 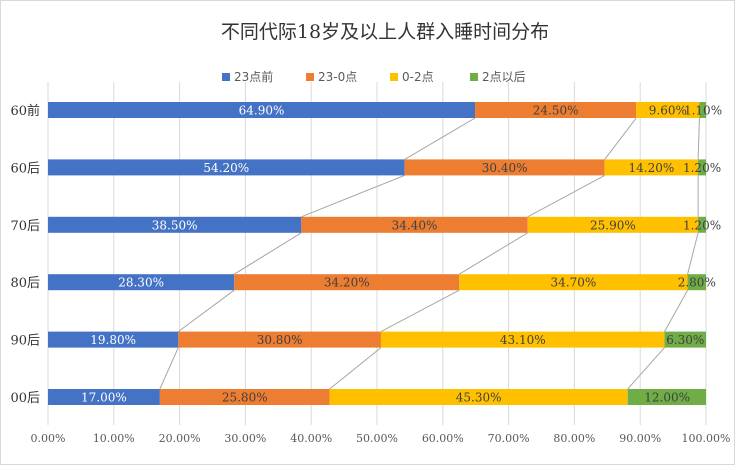 I want to click on data-label: 24.50%, so click(x=556, y=111).